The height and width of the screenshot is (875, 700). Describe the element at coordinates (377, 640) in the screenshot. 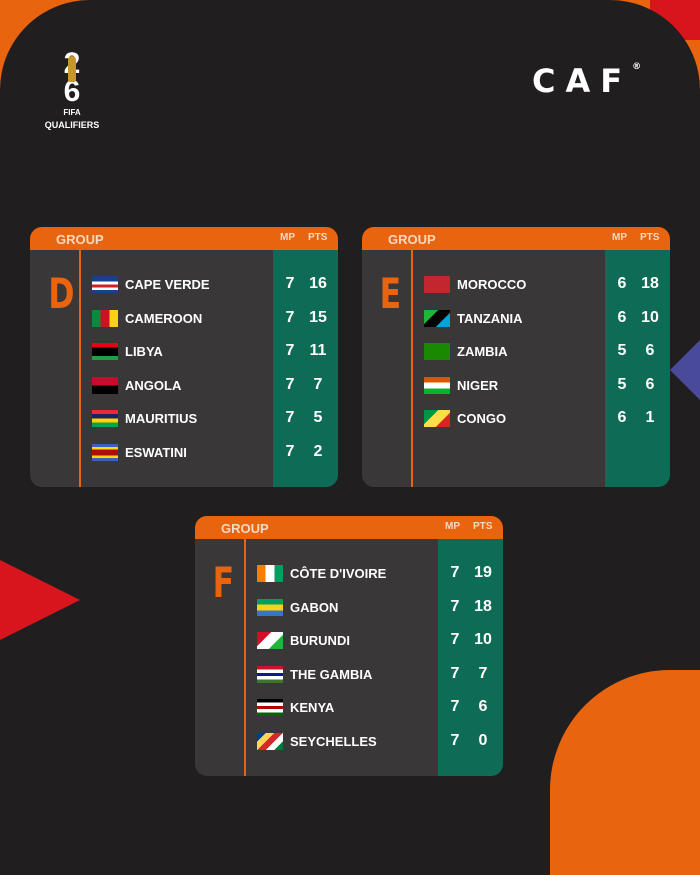

I see `team-row: BURUNDI 7 10` at that location.